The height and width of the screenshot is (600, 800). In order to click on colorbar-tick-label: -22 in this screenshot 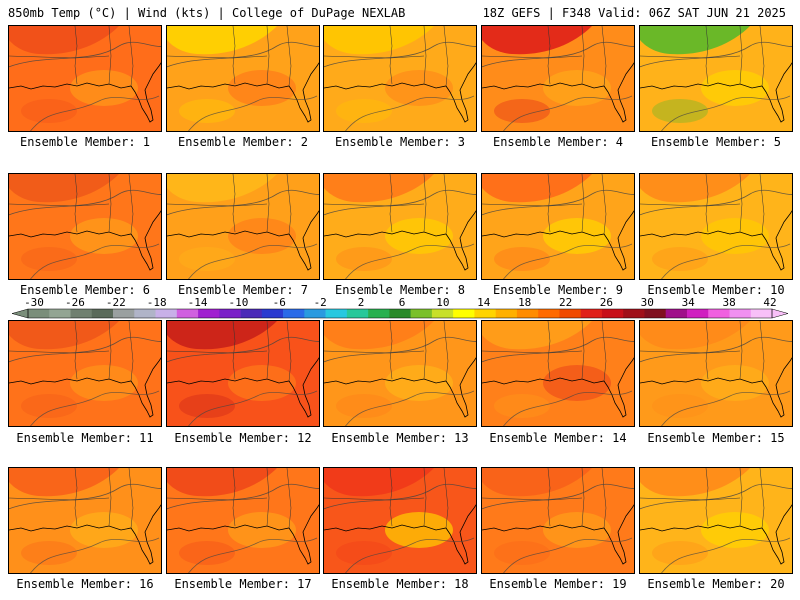, I will do `click(116, 302)`.